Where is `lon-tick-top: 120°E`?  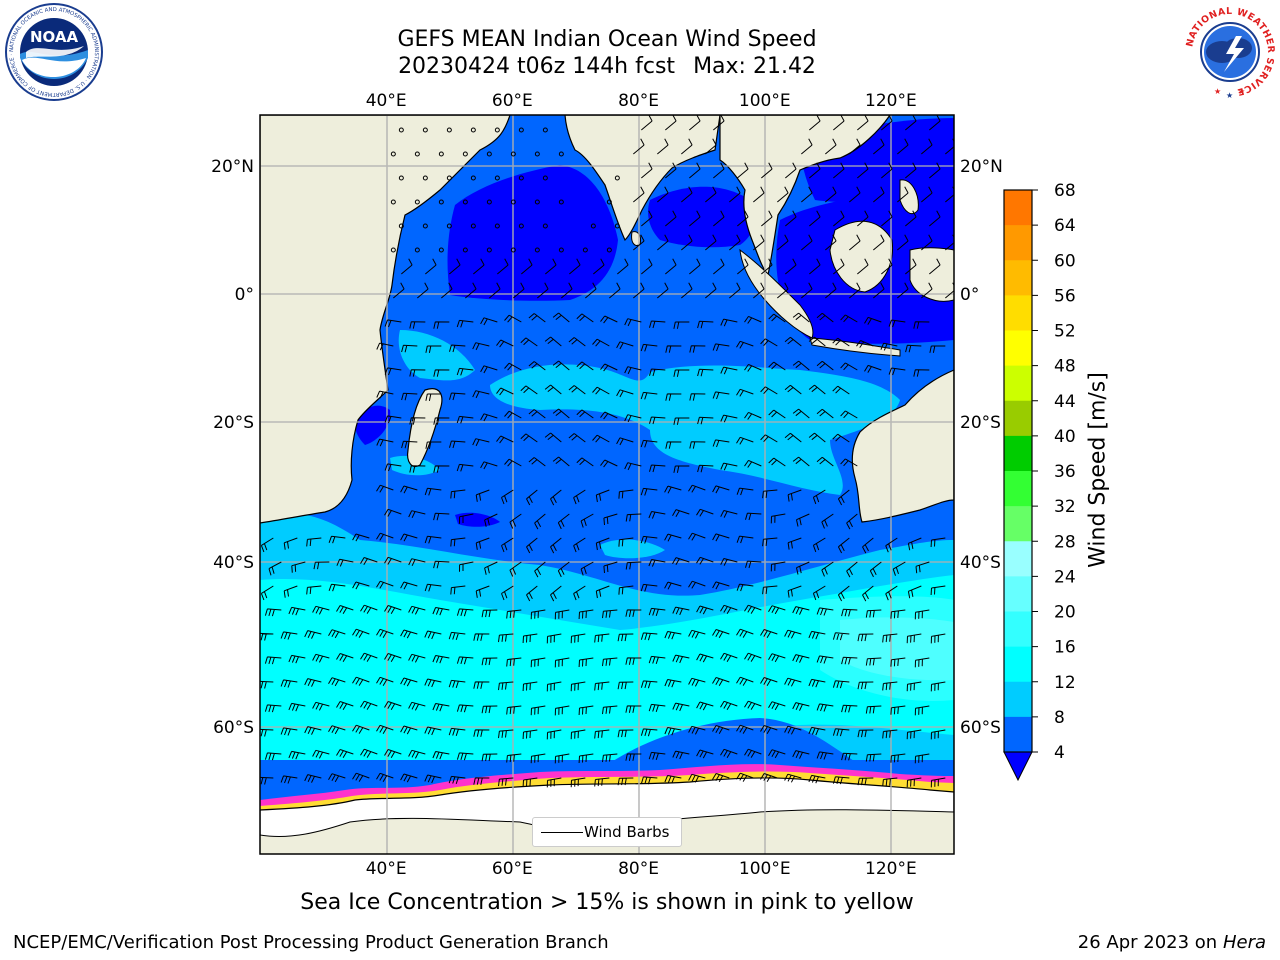 lon-tick-top: 120°E is located at coordinates (891, 101).